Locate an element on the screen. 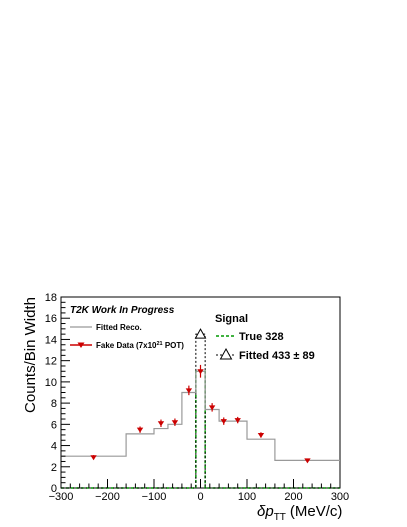 This screenshot has height=527, width=407. legend-fake-exponent: 21 is located at coordinates (159, 344).